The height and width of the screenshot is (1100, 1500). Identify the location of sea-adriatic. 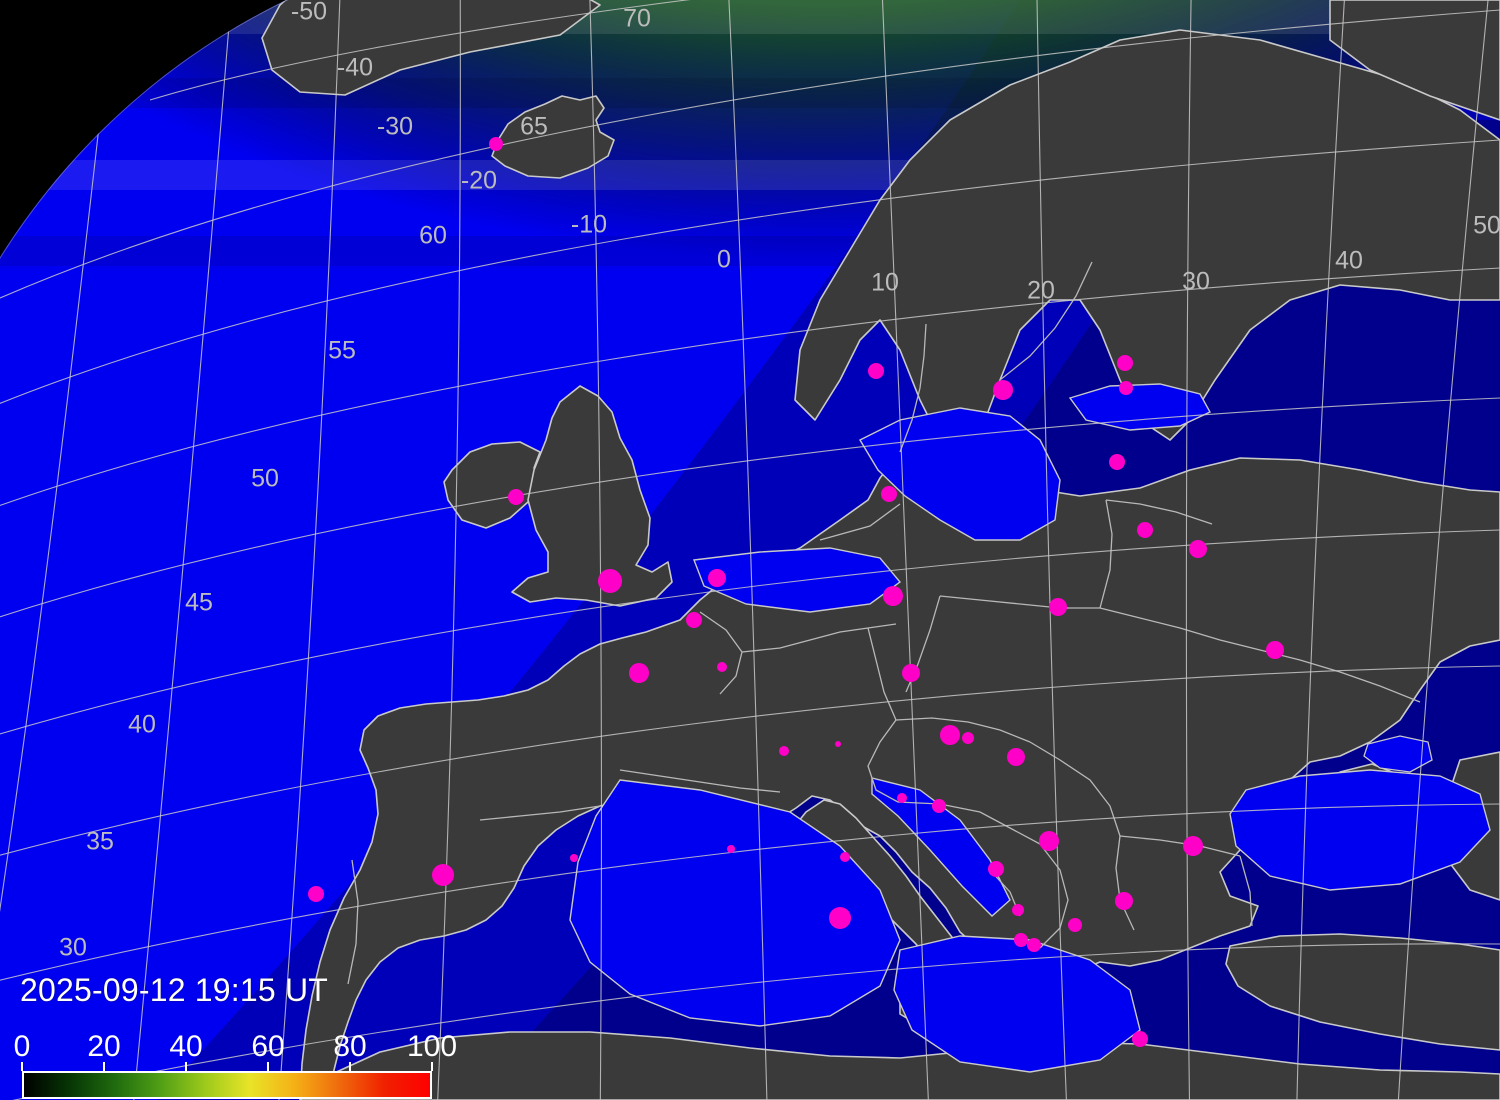
(941, 847).